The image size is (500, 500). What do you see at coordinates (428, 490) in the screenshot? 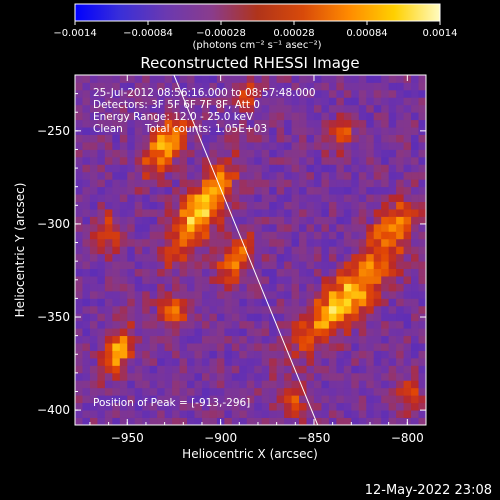
I see `footer-timestamp: 12-May-2022 23:08` at bounding box center [428, 490].